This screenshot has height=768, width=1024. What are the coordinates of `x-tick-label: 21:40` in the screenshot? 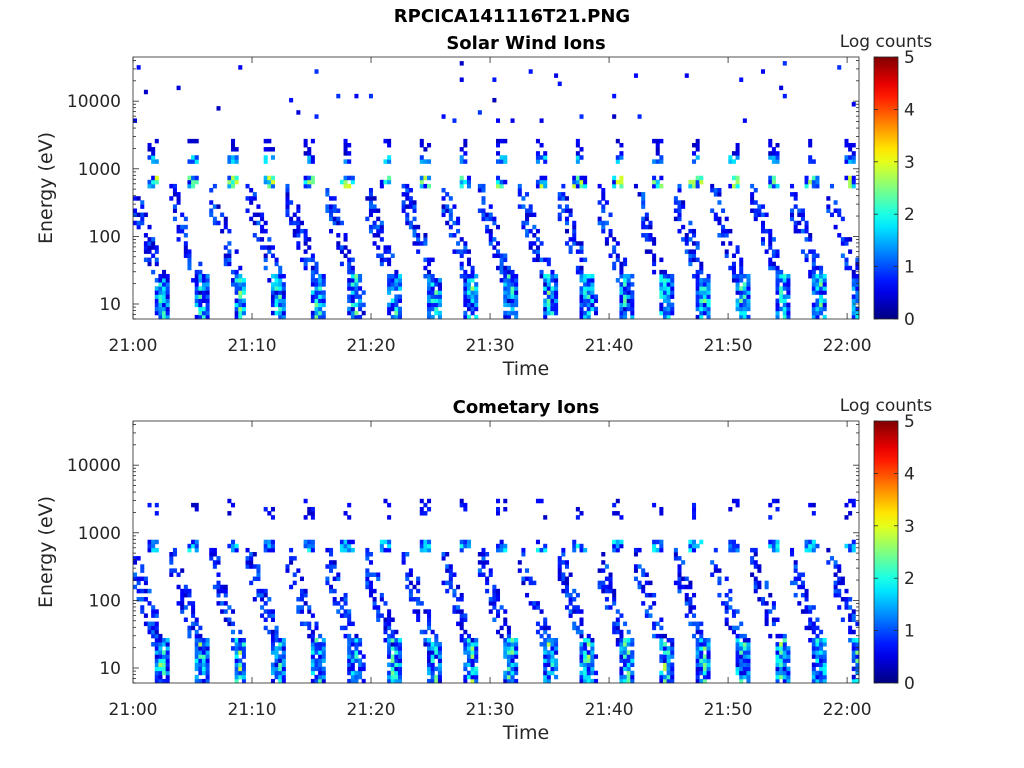 It's located at (609, 710).